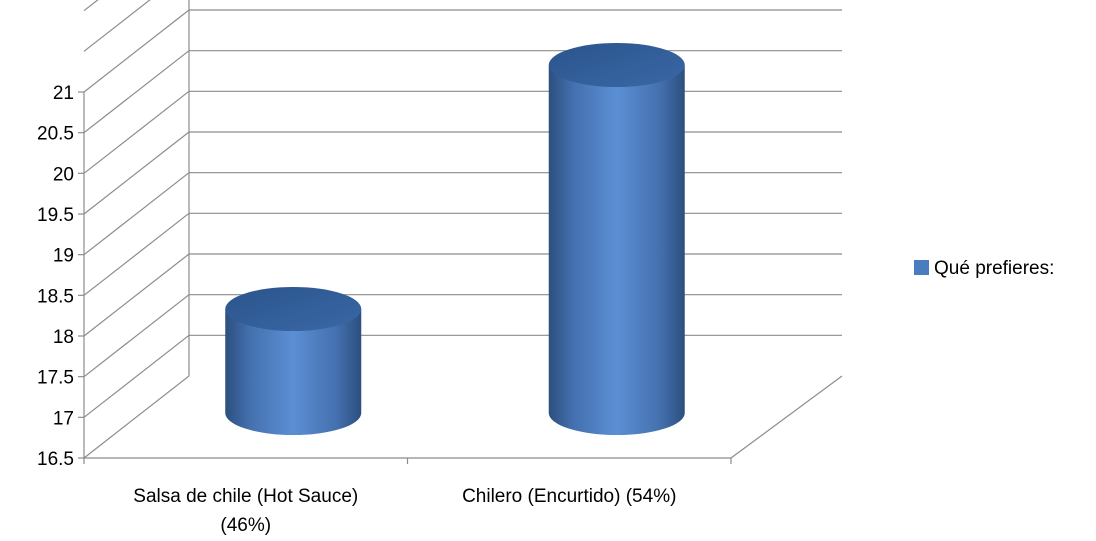  I want to click on legend-swatch, so click(921, 267).